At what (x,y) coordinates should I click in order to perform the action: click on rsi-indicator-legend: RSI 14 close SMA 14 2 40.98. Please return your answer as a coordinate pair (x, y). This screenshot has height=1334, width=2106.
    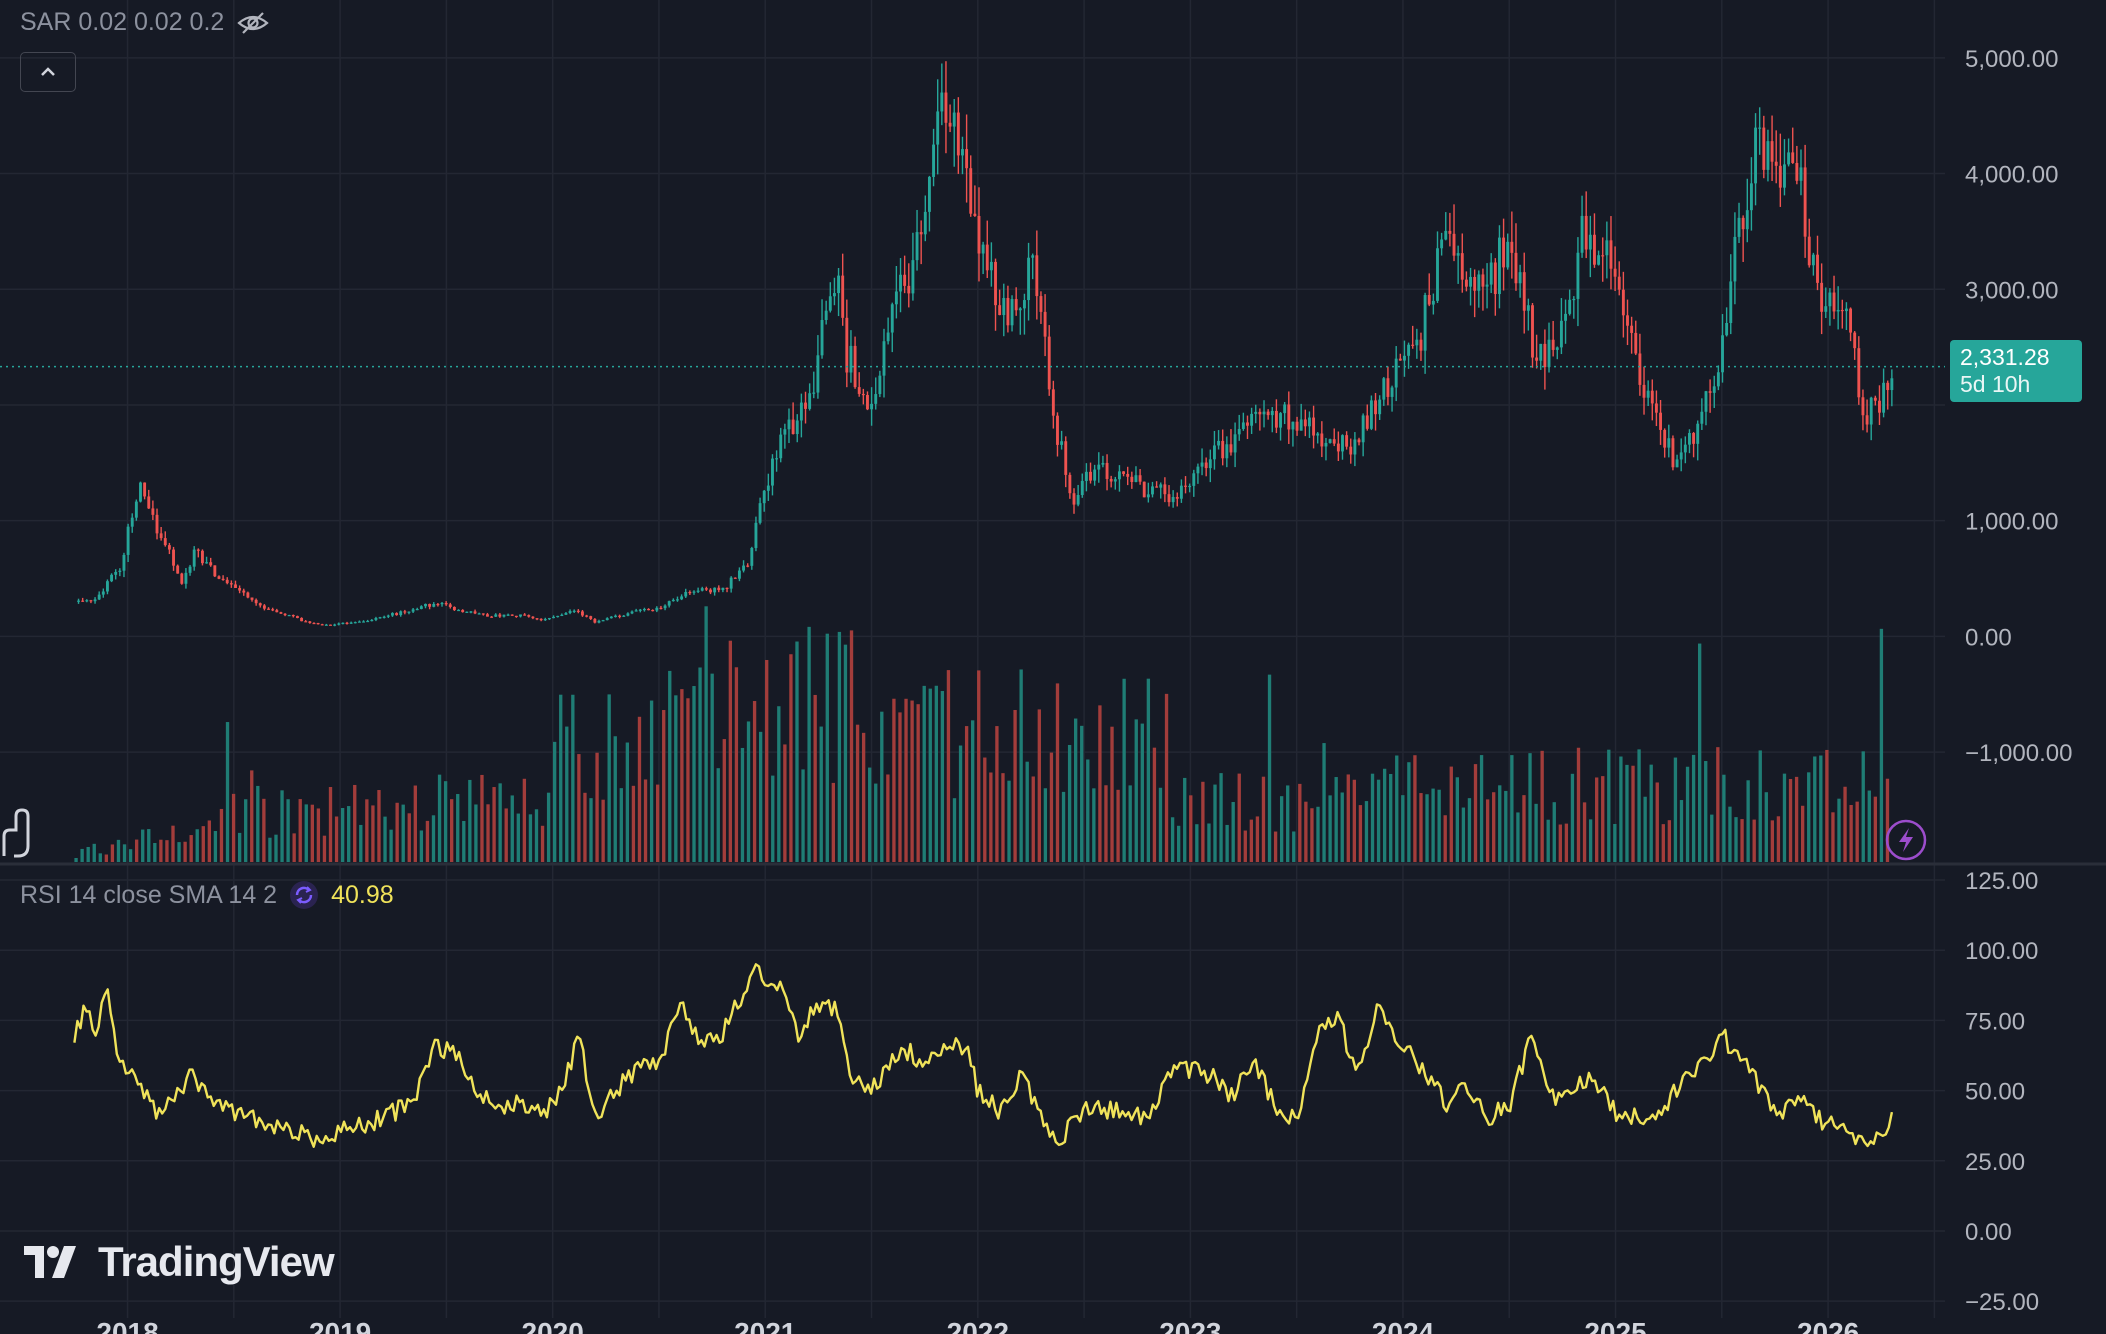
    Looking at the image, I should click on (207, 895).